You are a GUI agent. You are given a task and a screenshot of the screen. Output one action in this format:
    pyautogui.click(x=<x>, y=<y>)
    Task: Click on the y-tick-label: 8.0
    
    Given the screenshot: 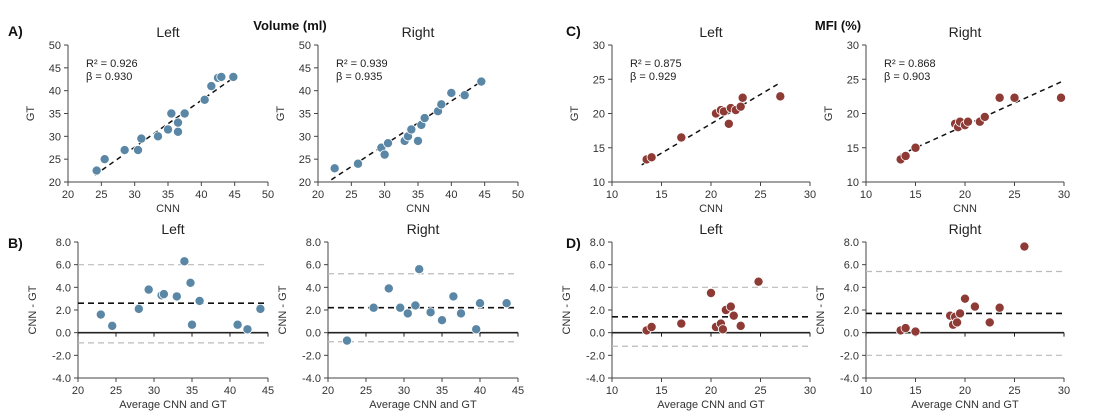 What is the action you would take?
    pyautogui.click(x=851, y=243)
    